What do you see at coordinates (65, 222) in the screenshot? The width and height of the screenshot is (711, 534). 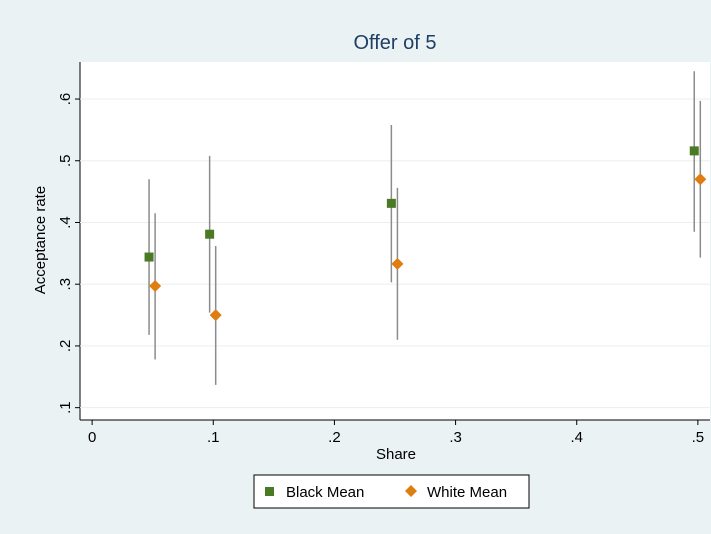 I see `y-tick-label: .4` at bounding box center [65, 222].